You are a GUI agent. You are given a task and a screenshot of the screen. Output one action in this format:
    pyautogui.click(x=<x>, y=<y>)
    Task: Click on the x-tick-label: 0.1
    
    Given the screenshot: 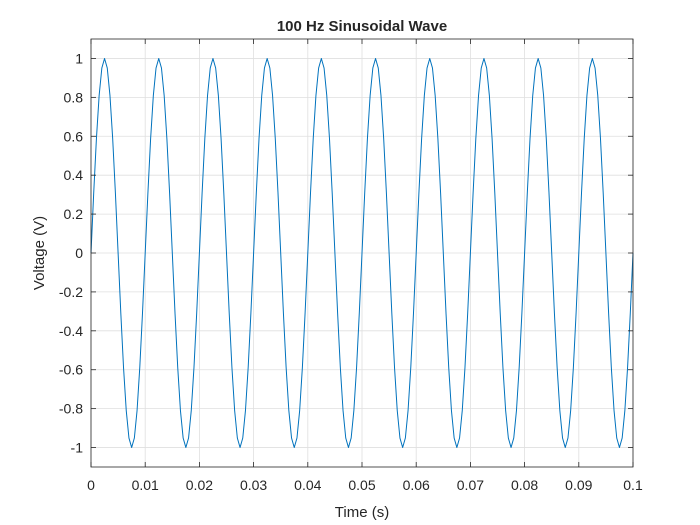 What is the action you would take?
    pyautogui.click(x=633, y=485)
    